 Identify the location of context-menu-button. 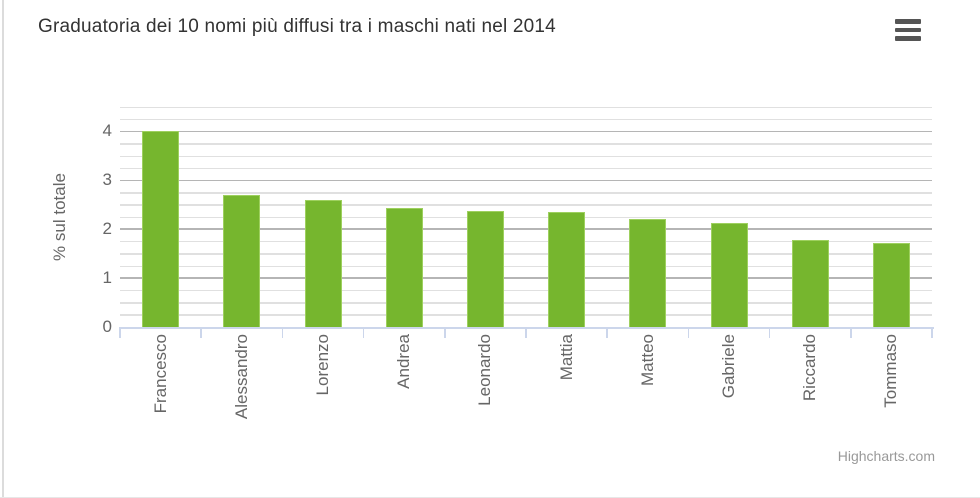
(908, 30).